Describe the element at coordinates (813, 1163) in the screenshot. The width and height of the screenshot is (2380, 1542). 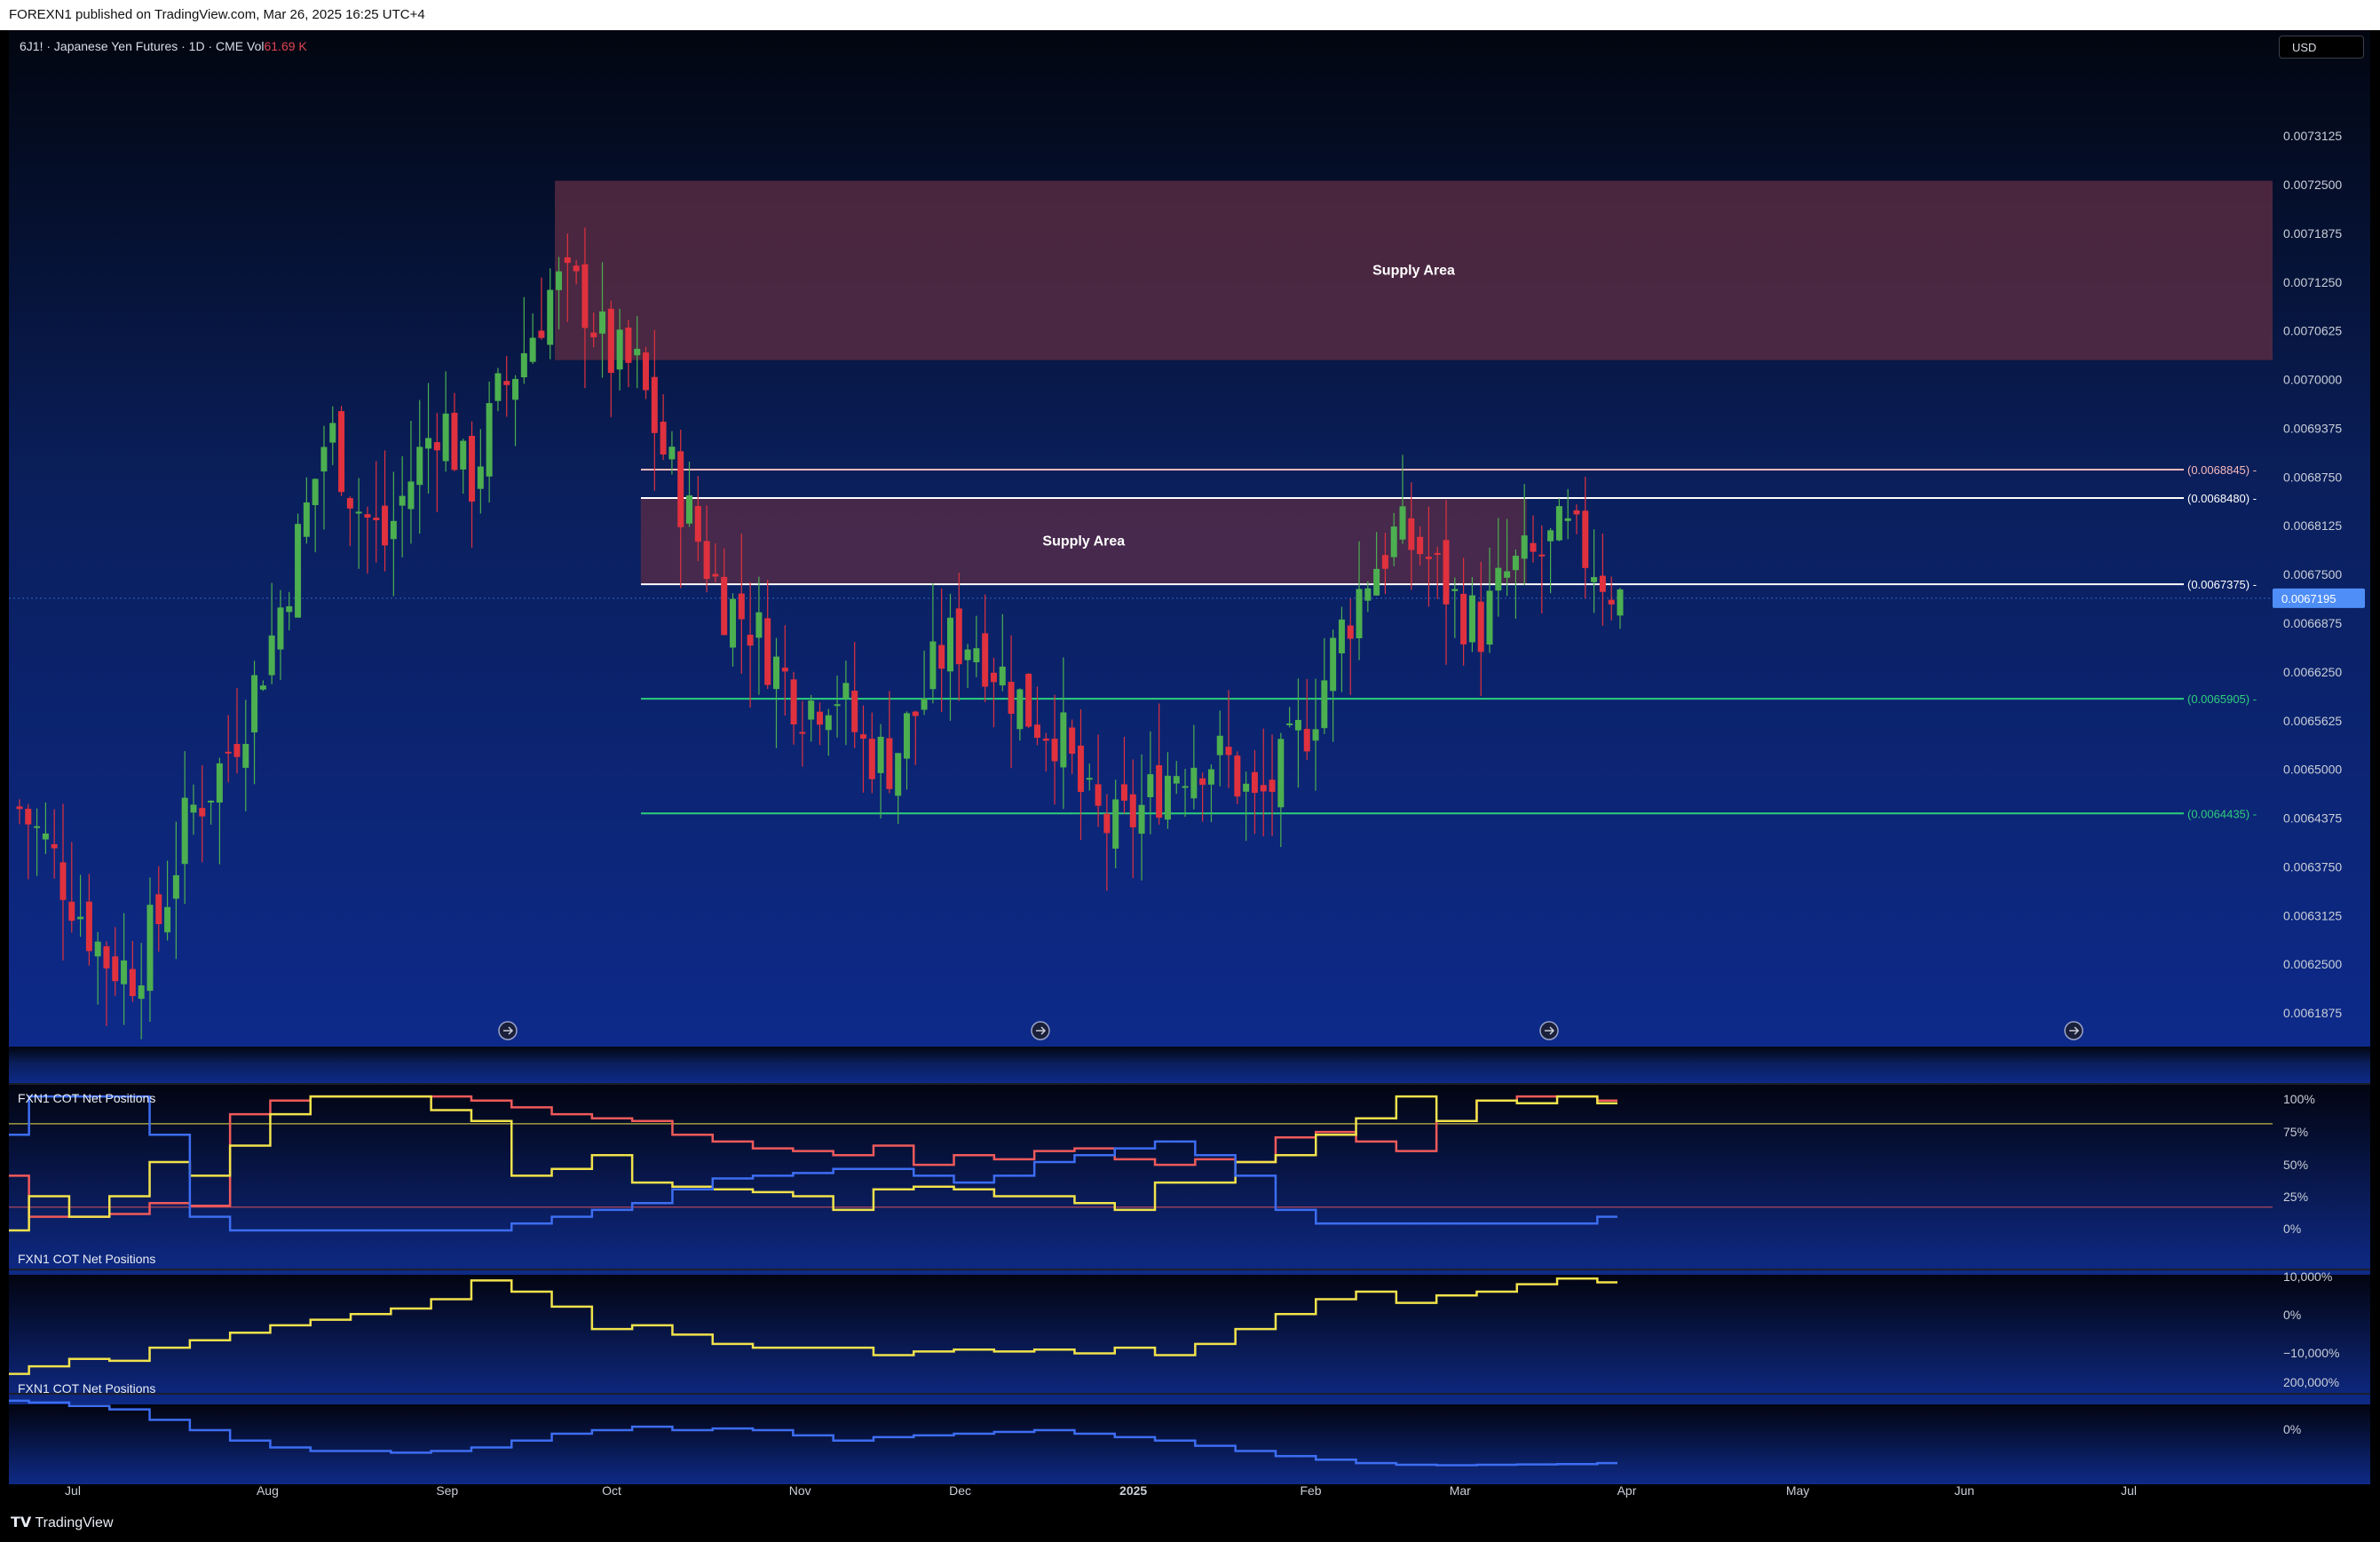
I see `cot-series-yellow` at that location.